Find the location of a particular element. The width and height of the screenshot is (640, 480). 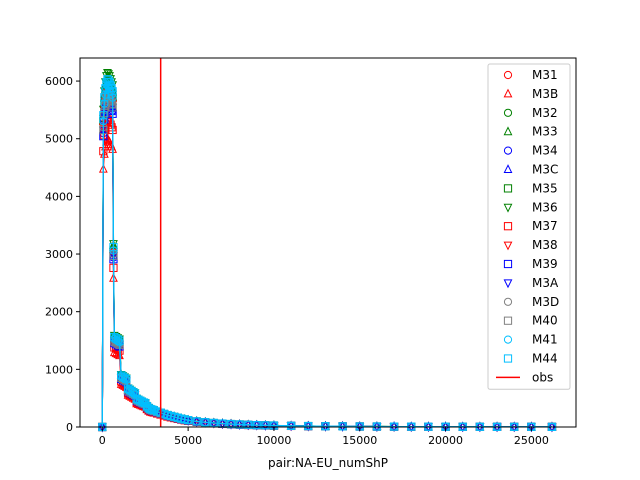

x-tick-label: 25000 is located at coordinates (531, 440).